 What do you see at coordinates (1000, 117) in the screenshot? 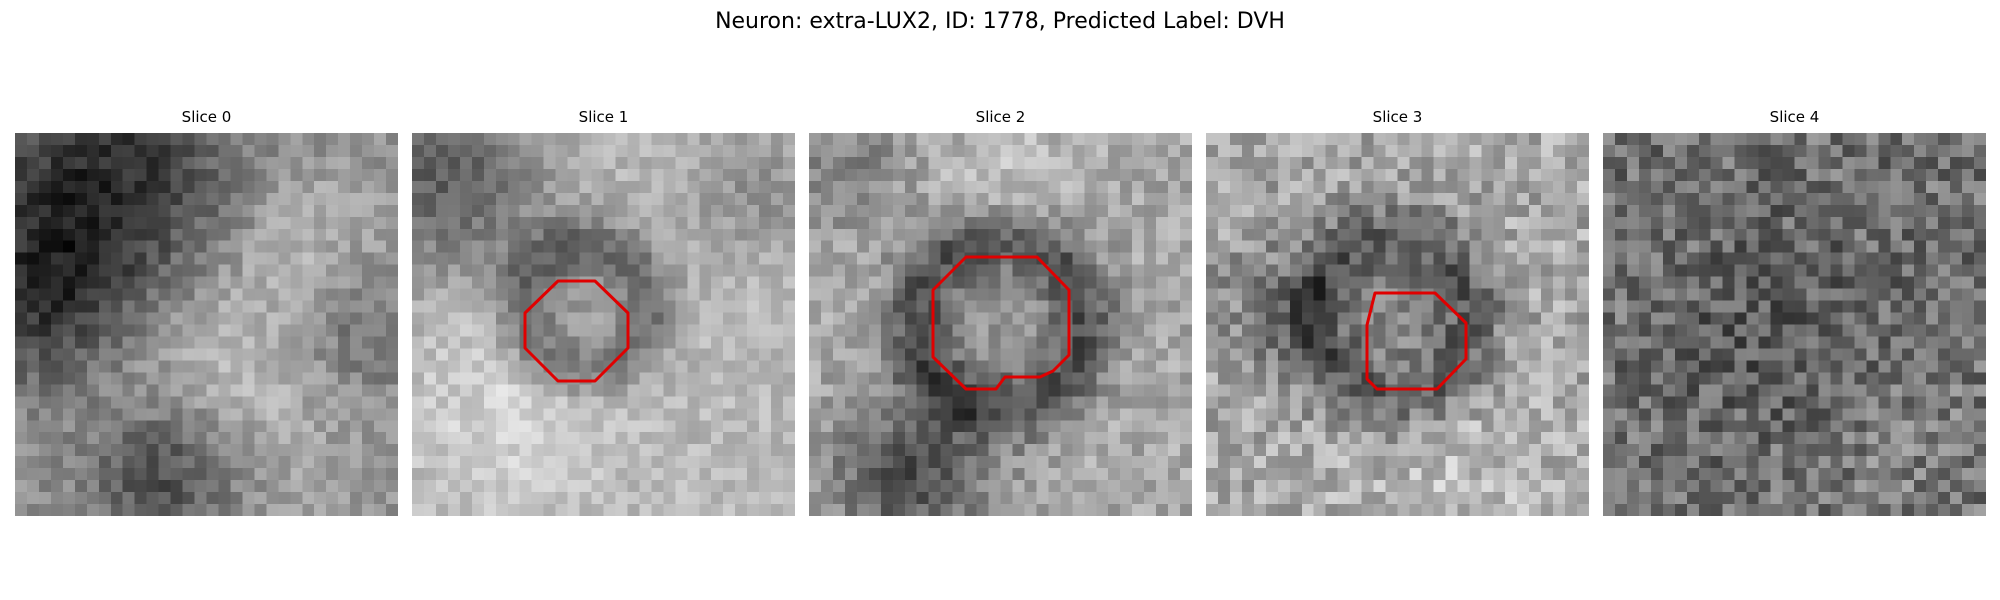
I see `slice-title: Slice 2` at bounding box center [1000, 117].